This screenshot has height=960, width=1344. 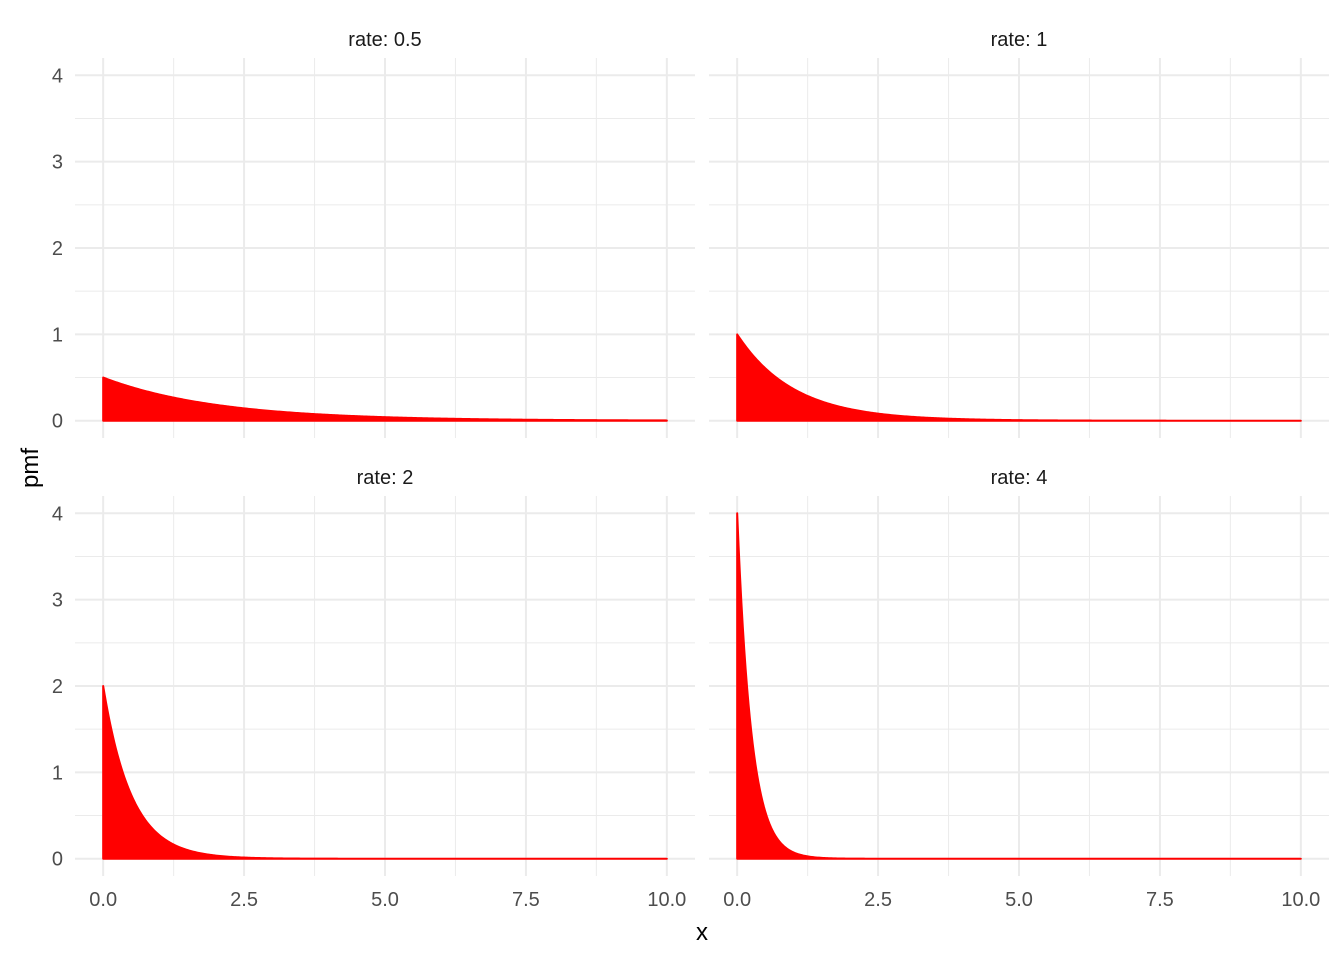 I want to click on panel-strip-label: rate: 2, so click(x=385, y=478).